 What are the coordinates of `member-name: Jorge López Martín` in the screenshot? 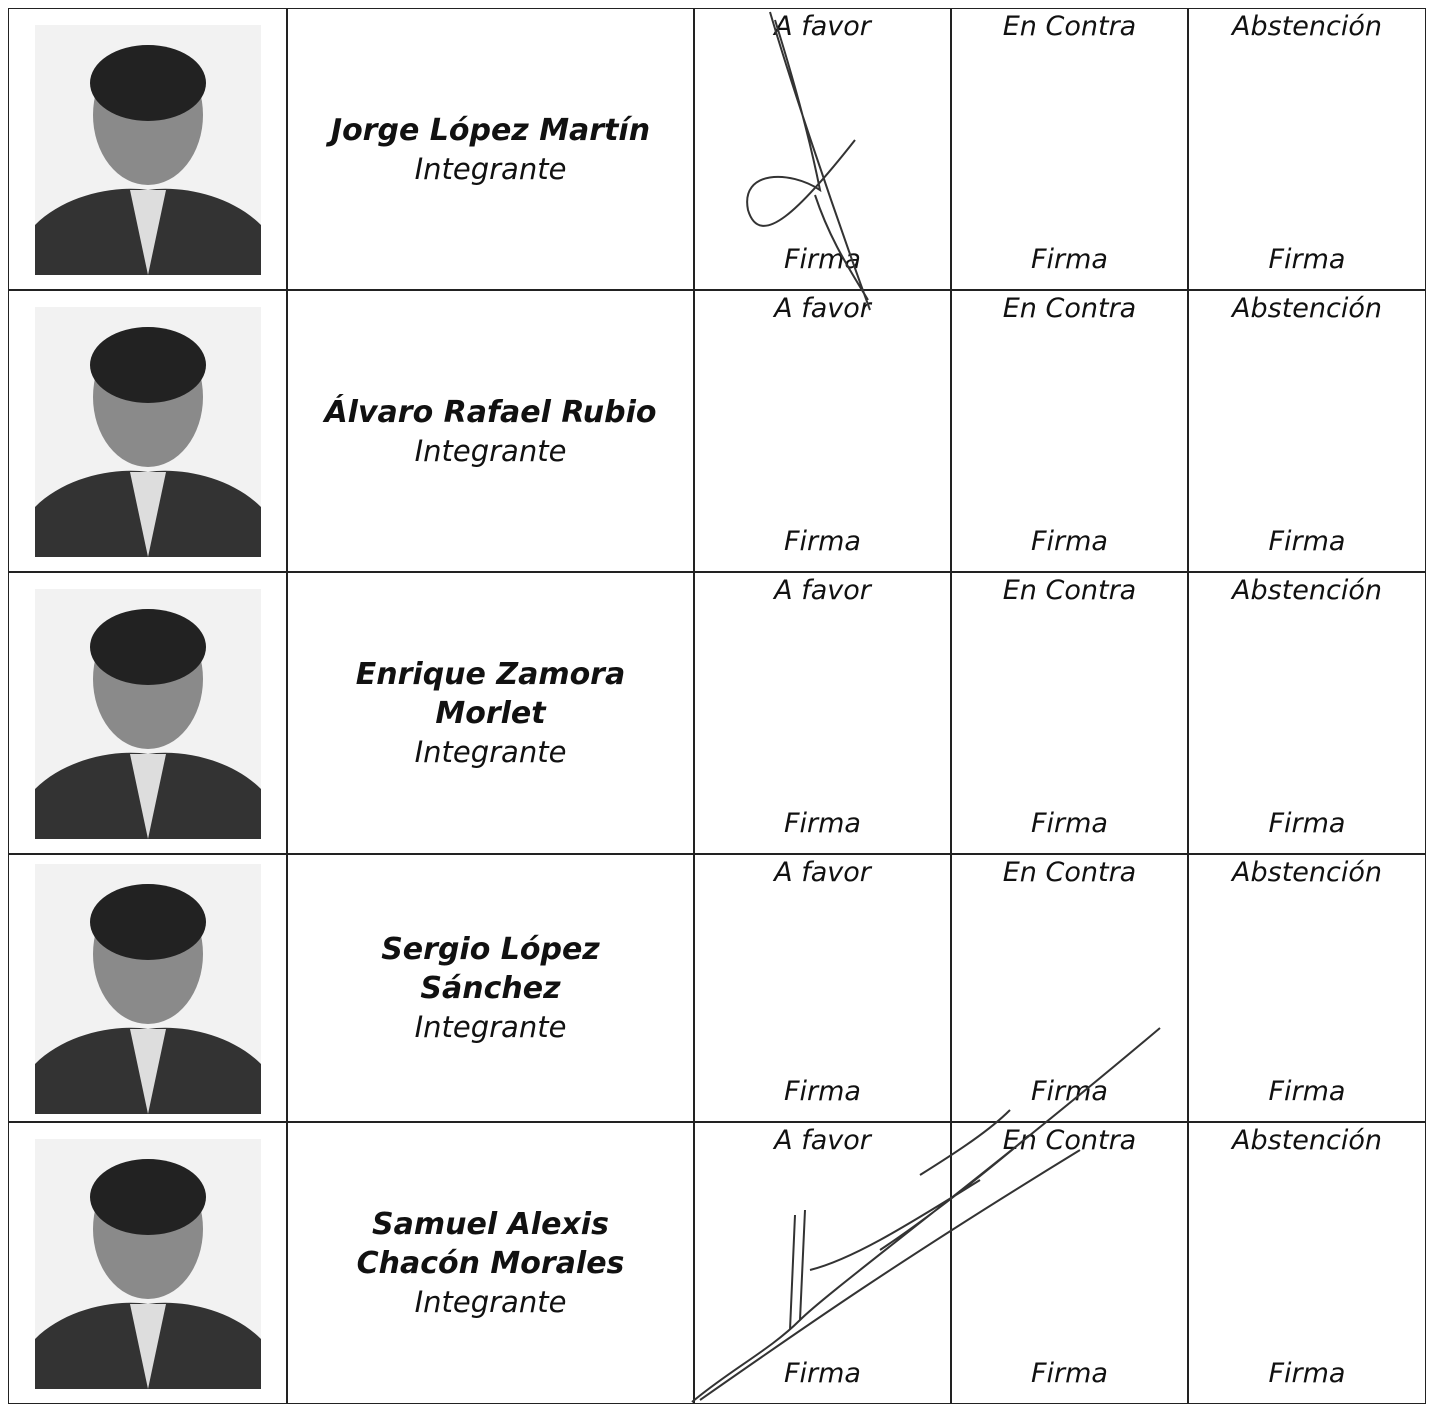 It's located at (490, 130).